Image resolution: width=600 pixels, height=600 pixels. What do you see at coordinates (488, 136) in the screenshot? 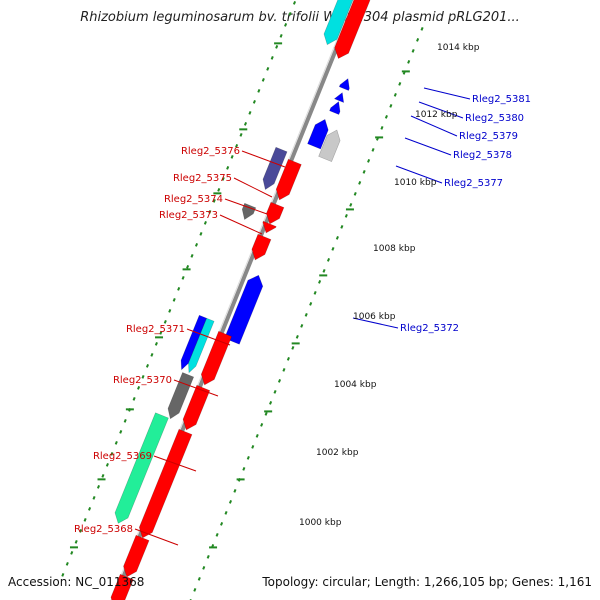
I see `gene-label-right: Rleg2_5379` at bounding box center [488, 136].